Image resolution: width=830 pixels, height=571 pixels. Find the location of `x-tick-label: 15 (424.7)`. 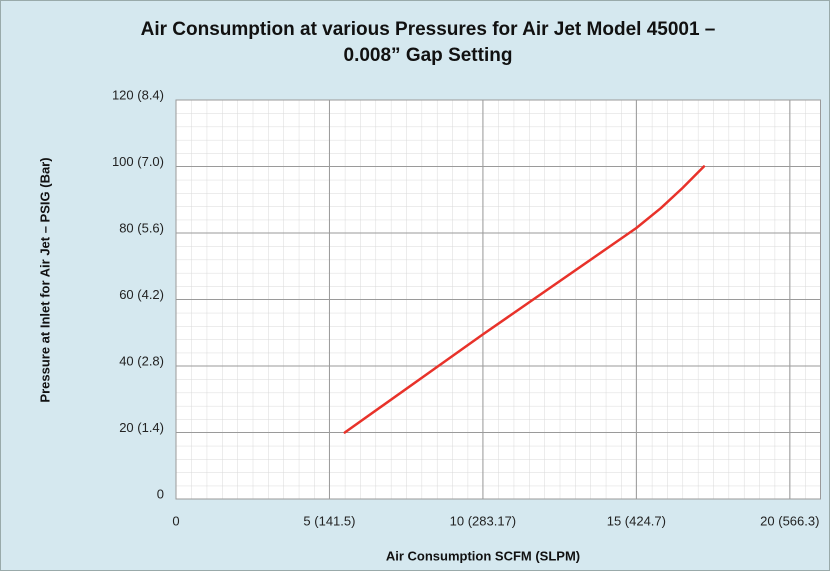

x-tick-label: 15 (424.7) is located at coordinates (636, 520).